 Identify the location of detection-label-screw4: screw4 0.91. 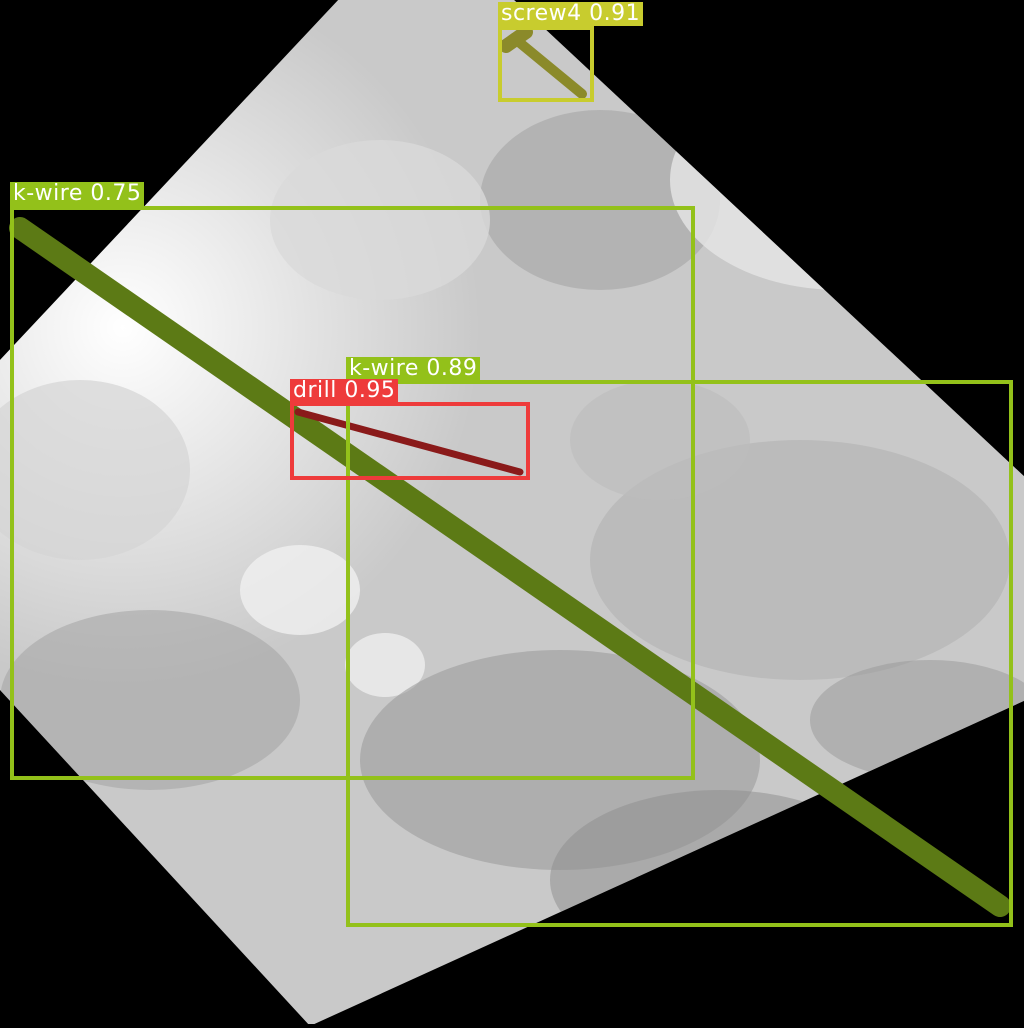
(571, 14).